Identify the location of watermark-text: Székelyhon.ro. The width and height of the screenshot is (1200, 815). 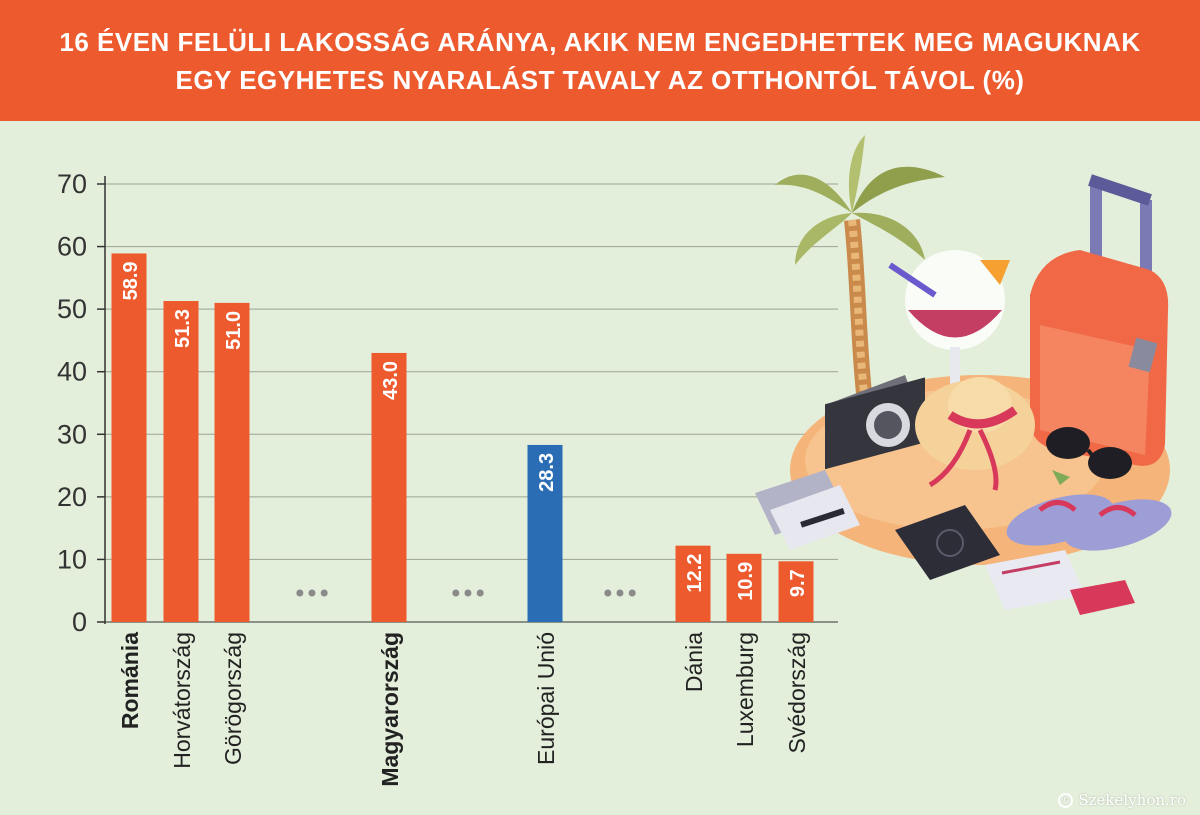
(1132, 800).